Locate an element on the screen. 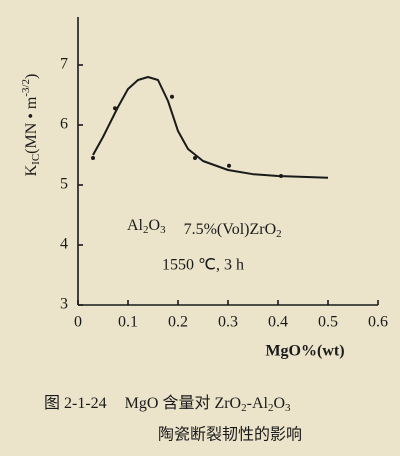 This screenshot has height=456, width=400. annotation: 1550 ℃, 3 h is located at coordinates (203, 265).